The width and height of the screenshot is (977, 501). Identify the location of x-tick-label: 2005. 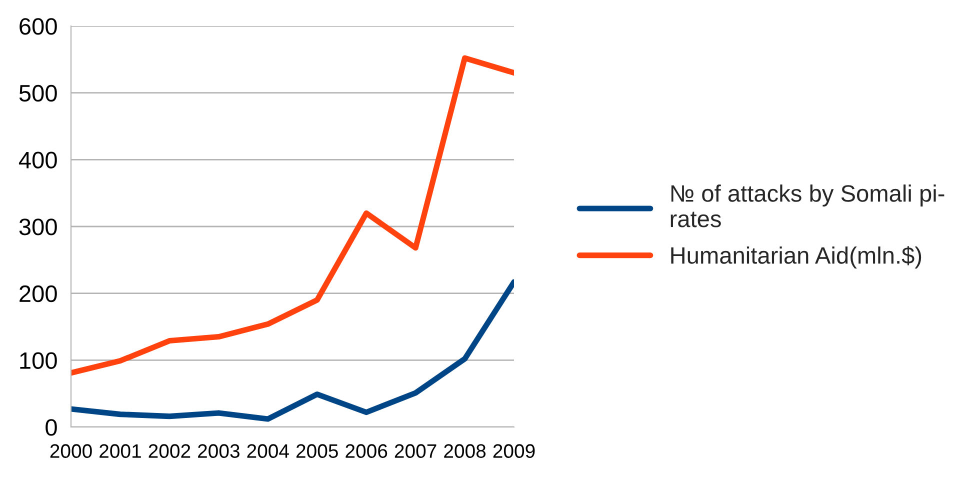
(317, 451).